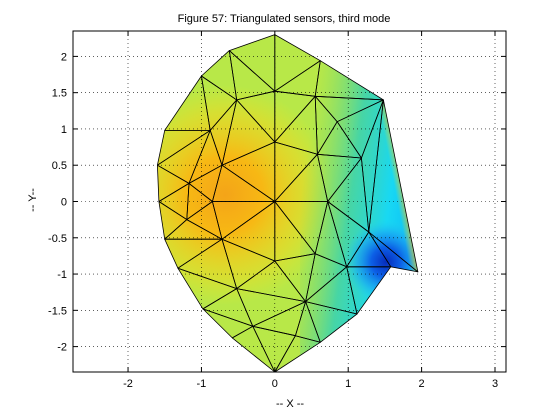  I want to click on x-tick-label: 0, so click(275, 384).